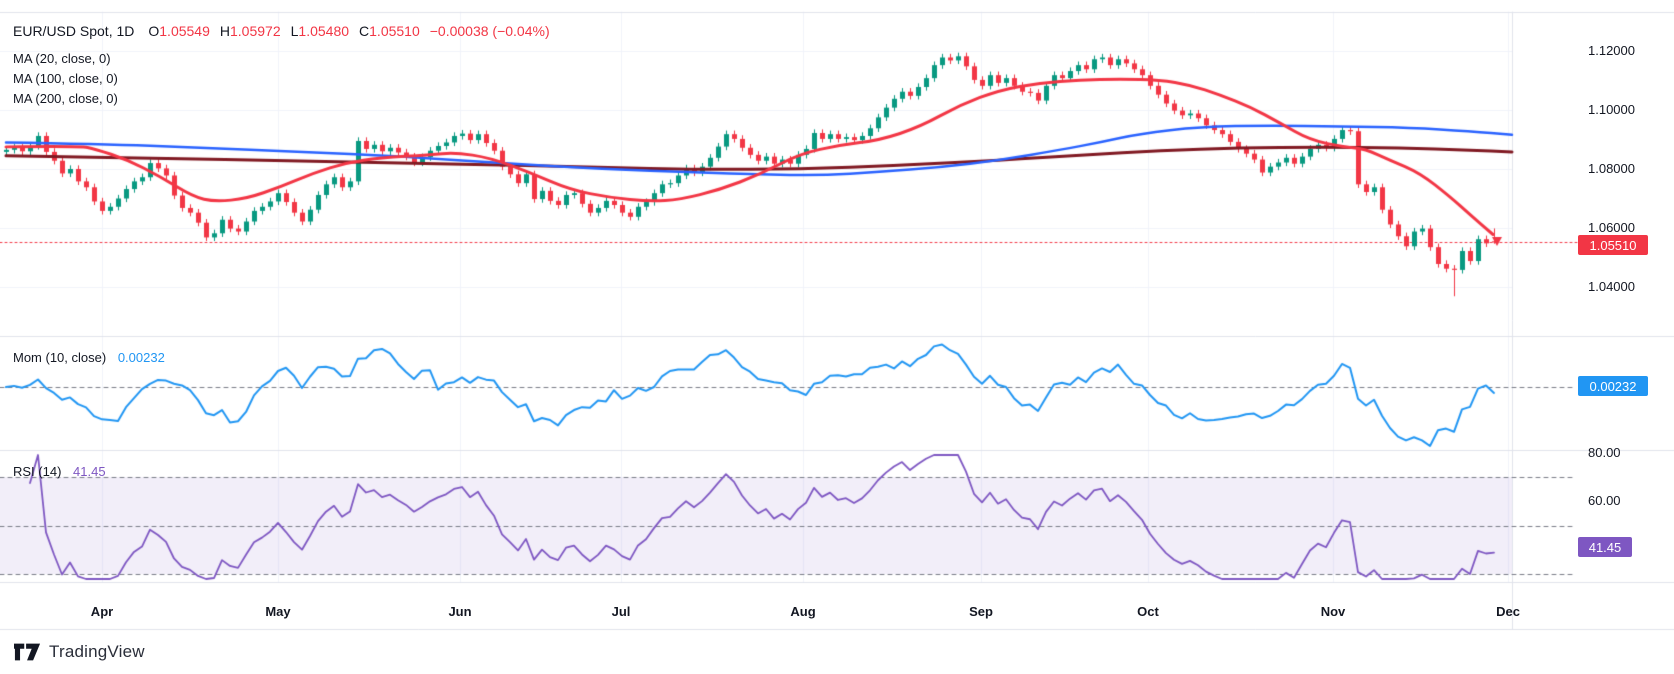  I want to click on time-axis-label: May, so click(278, 611).